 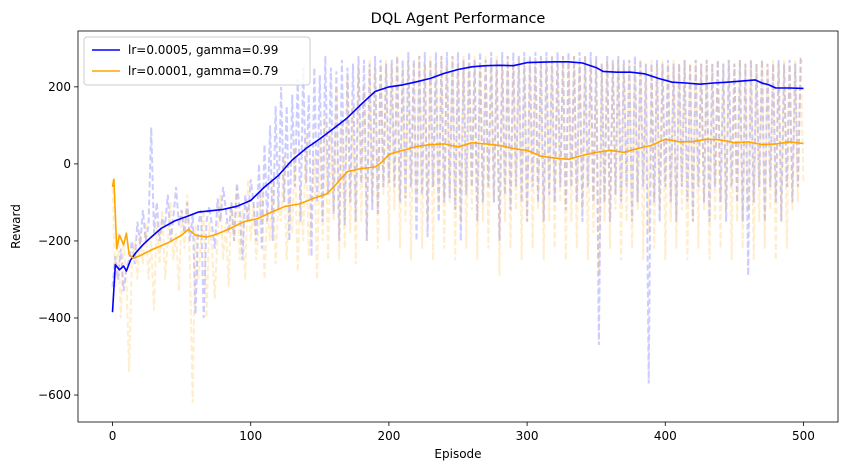 I want to click on x-tick-label: 400, so click(x=665, y=436).